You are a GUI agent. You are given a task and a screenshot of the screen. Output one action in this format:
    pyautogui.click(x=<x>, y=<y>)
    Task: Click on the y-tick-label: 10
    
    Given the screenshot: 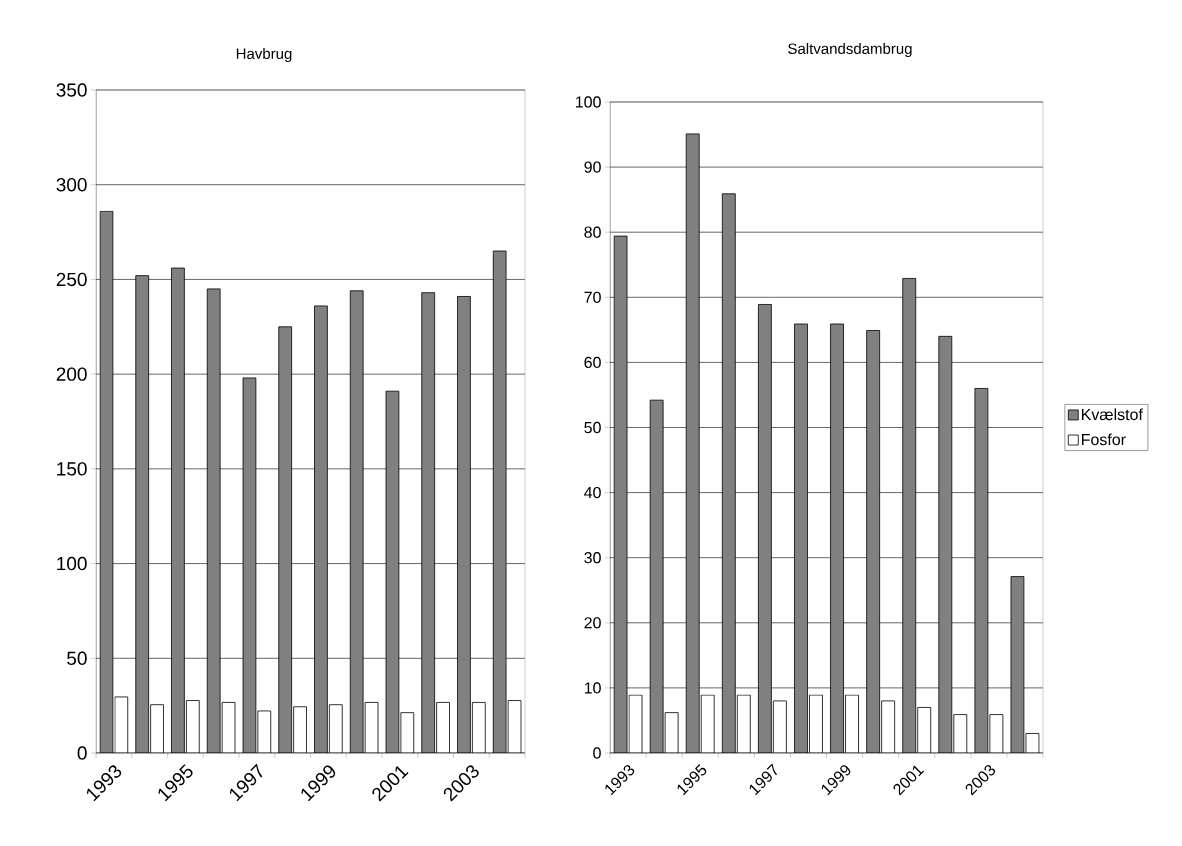 What is the action you would take?
    pyautogui.click(x=592, y=688)
    